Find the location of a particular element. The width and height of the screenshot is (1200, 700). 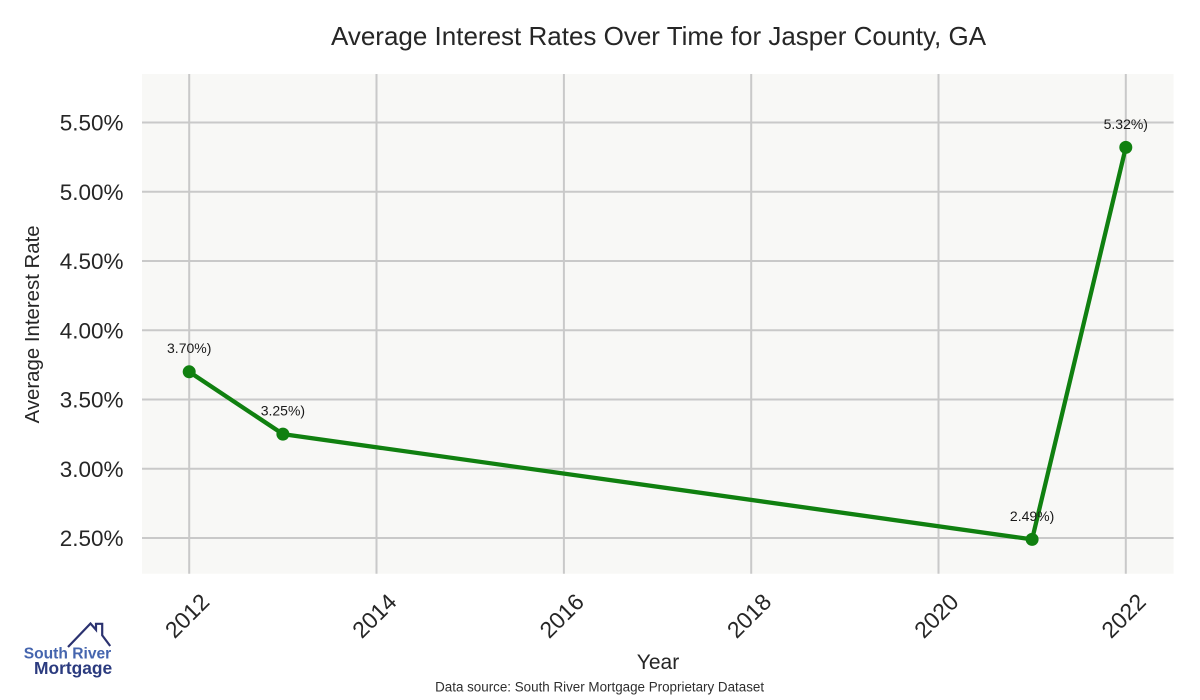

svg-text: 2014 is located at coordinates (374, 615).